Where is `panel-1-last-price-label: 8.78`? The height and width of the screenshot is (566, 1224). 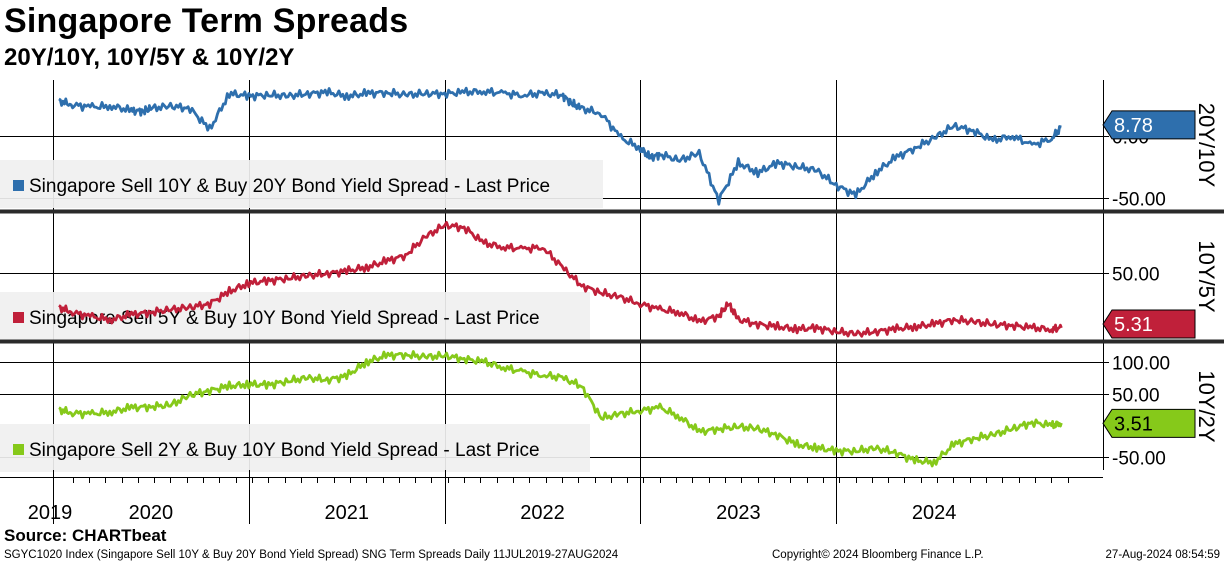
panel-1-last-price-label: 8.78 is located at coordinates (1133, 126).